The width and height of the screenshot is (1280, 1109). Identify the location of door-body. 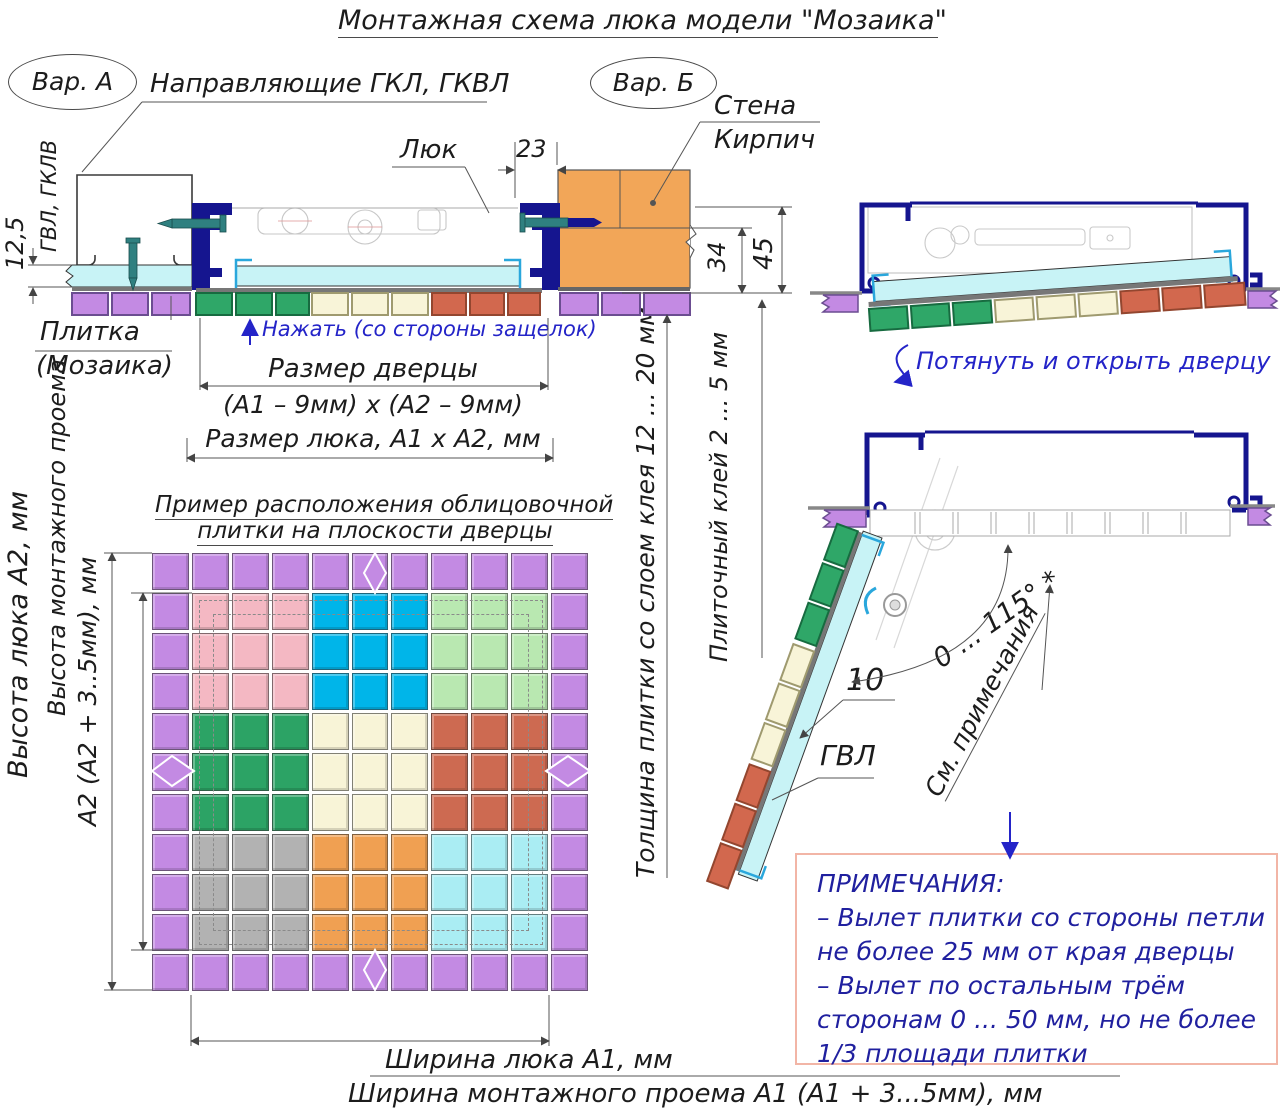
(1030, 240).